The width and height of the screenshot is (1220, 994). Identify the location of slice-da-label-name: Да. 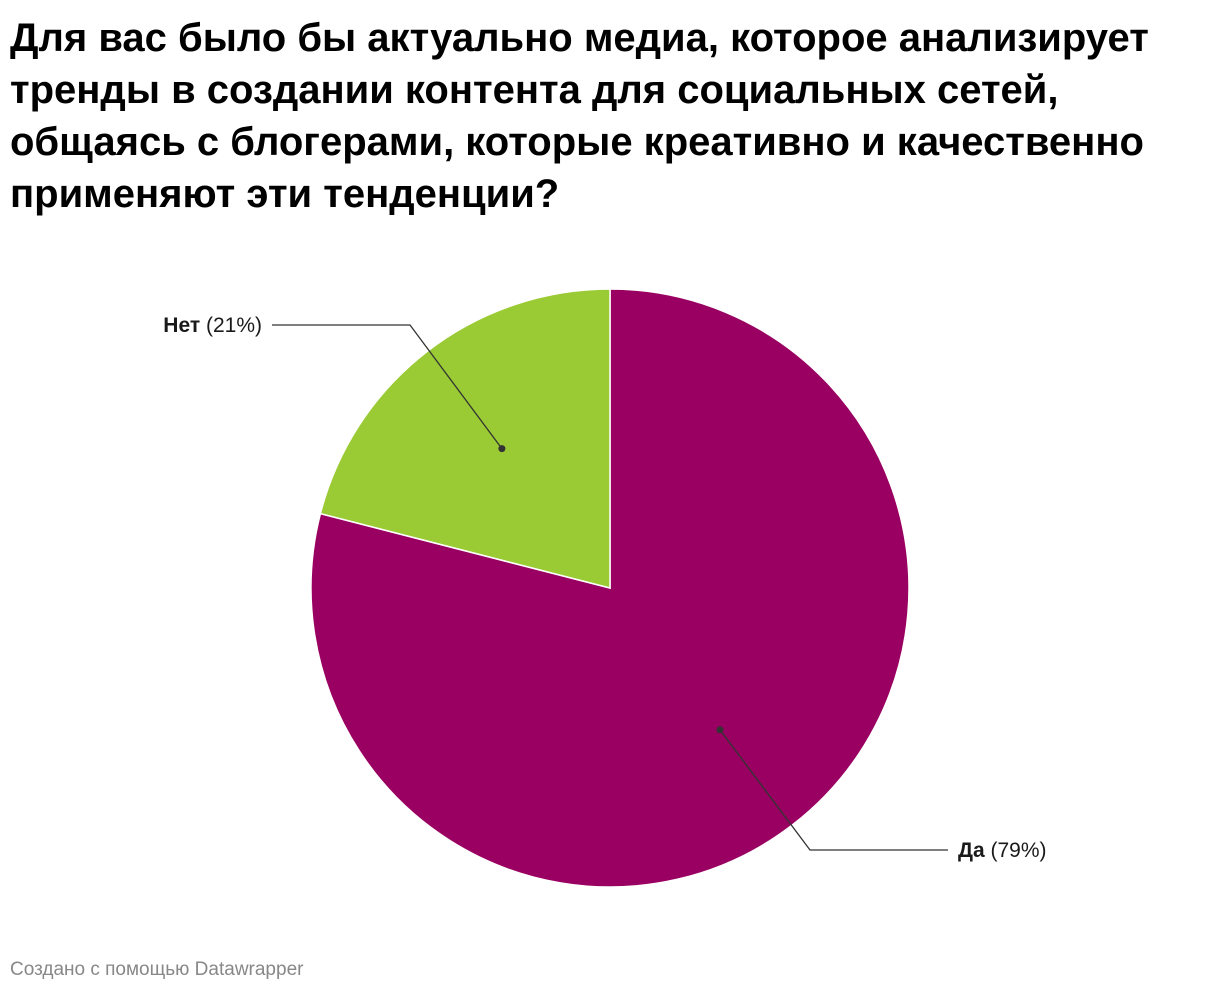
(971, 850).